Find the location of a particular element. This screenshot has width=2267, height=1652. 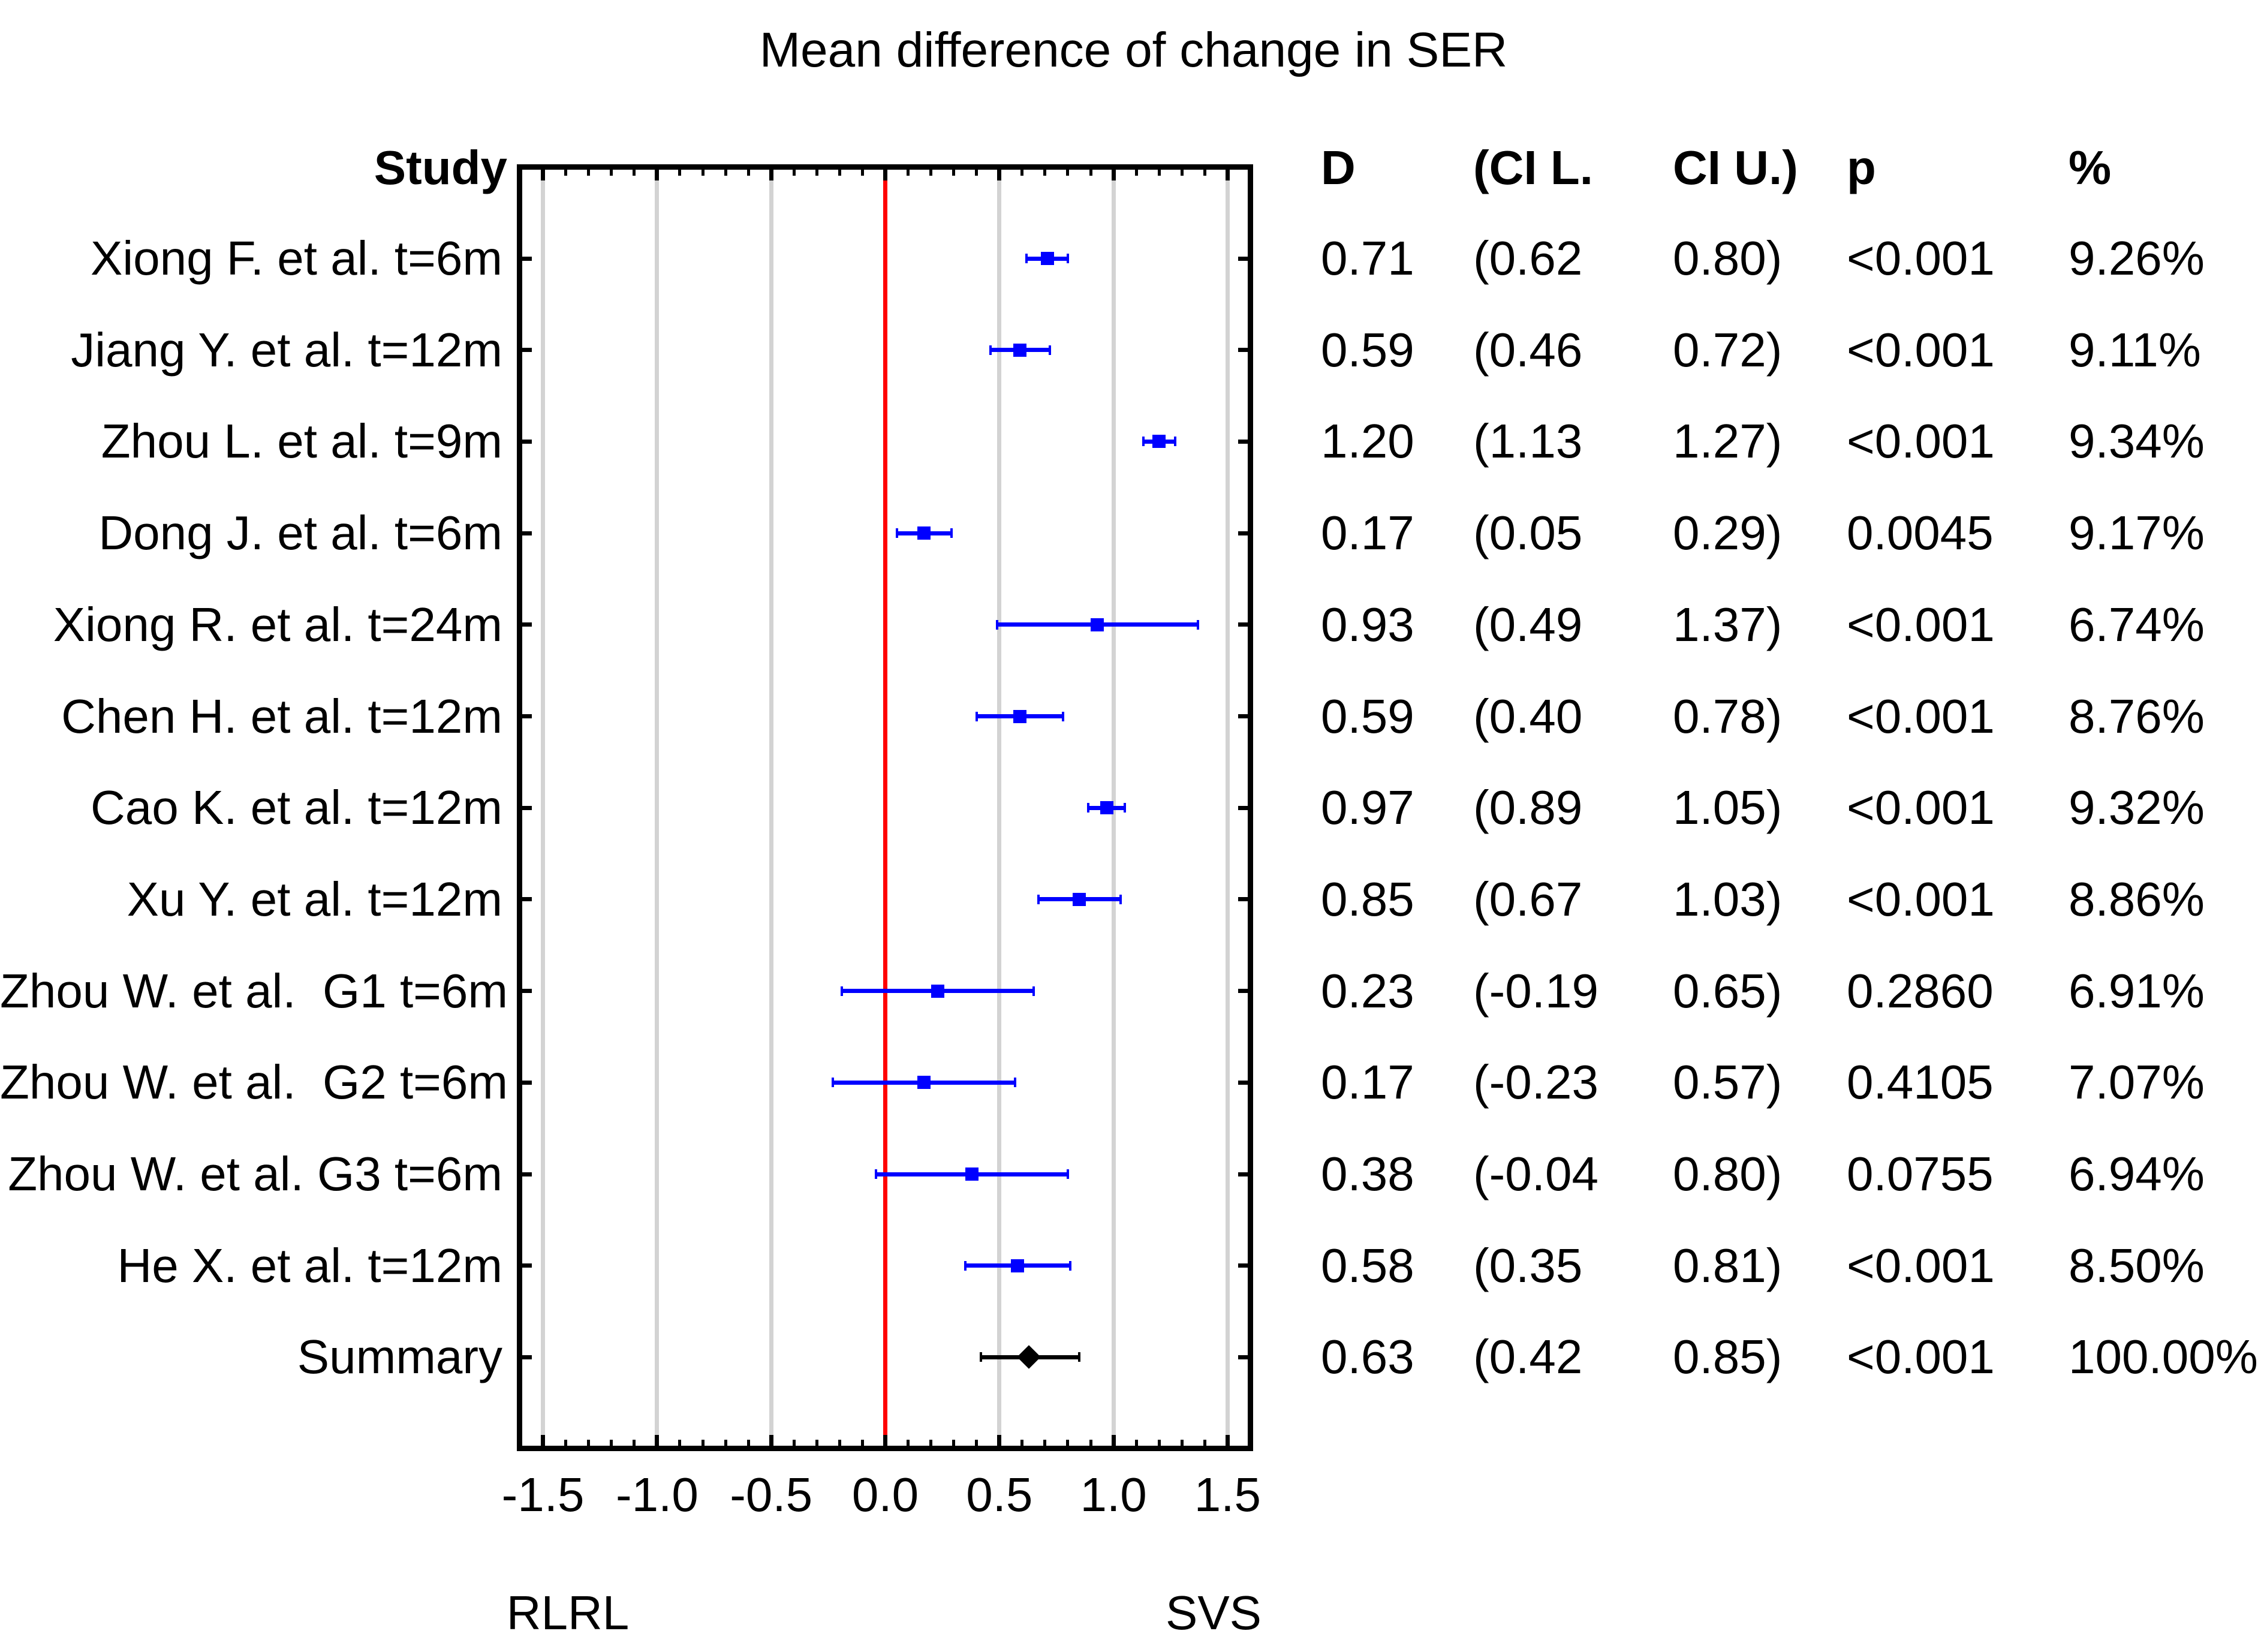

cell-d: 0.59 is located at coordinates (1368, 350).